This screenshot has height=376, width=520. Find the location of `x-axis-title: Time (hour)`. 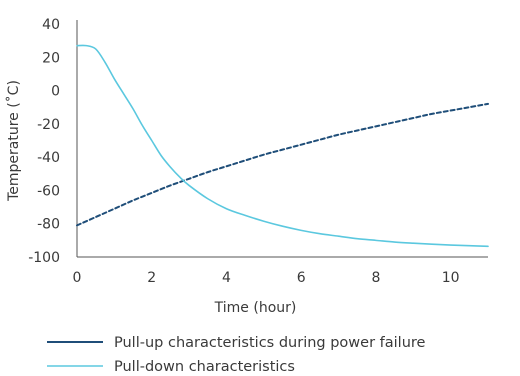

x-axis-title: Time (hour) is located at coordinates (255, 308).